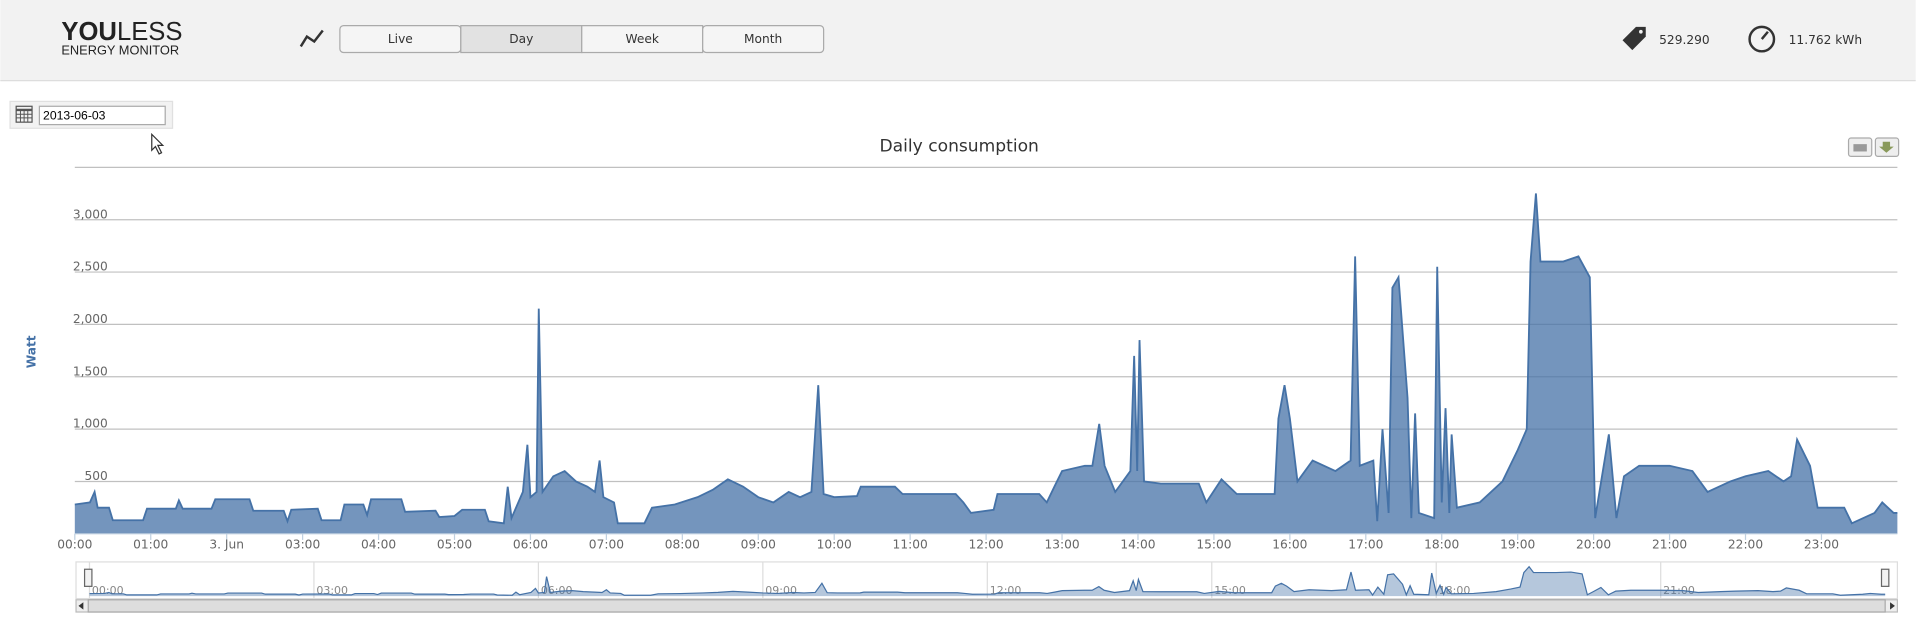 This screenshot has height=623, width=1916. What do you see at coordinates (74, 115) in the screenshot?
I see `date-value: 2013-06-03` at bounding box center [74, 115].